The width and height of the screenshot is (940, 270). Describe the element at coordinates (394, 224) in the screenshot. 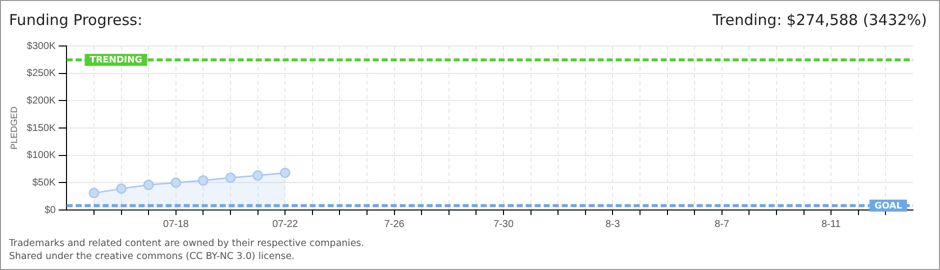

I see `x-tick-label: 7-26` at that location.